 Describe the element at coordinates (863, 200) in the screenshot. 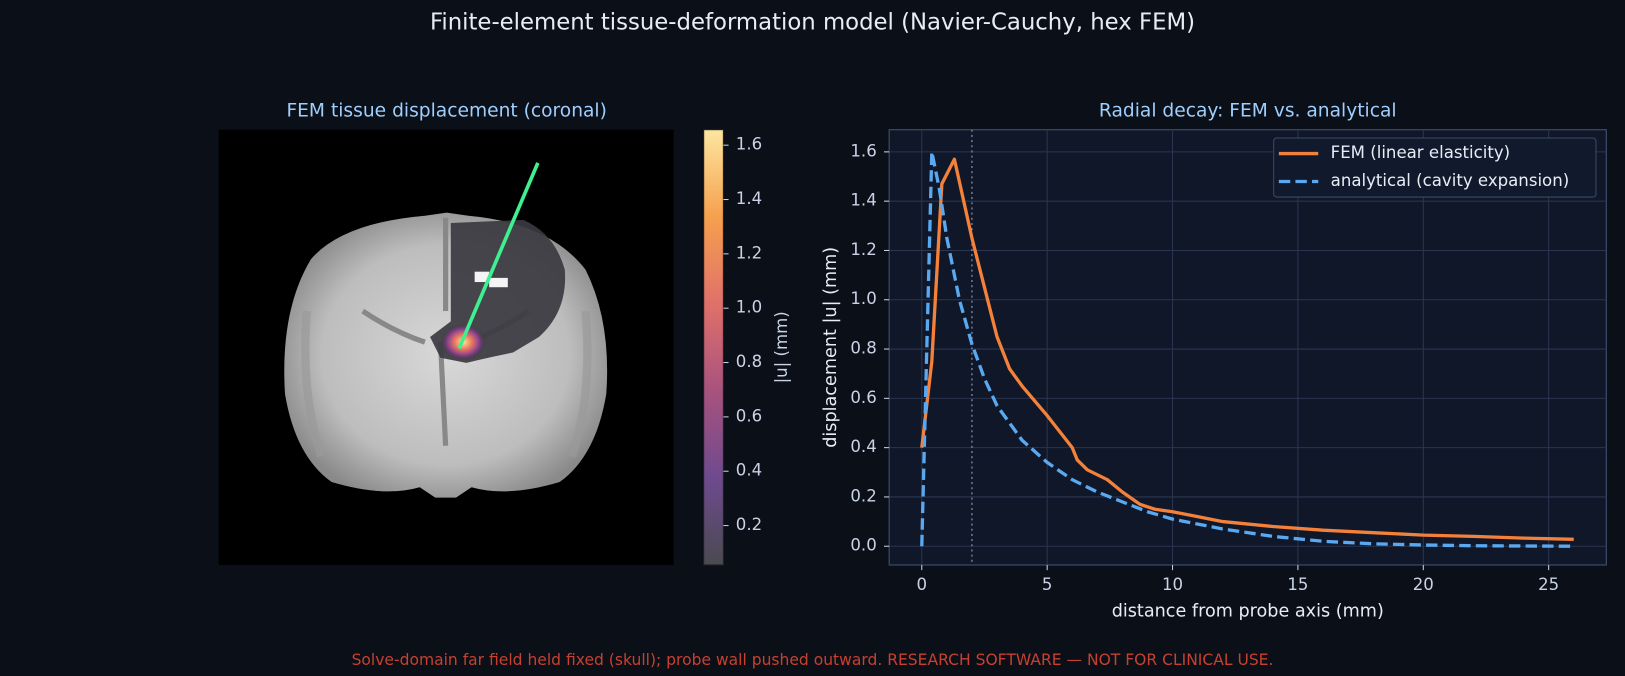

I see `y-tick-label: 1.4` at that location.